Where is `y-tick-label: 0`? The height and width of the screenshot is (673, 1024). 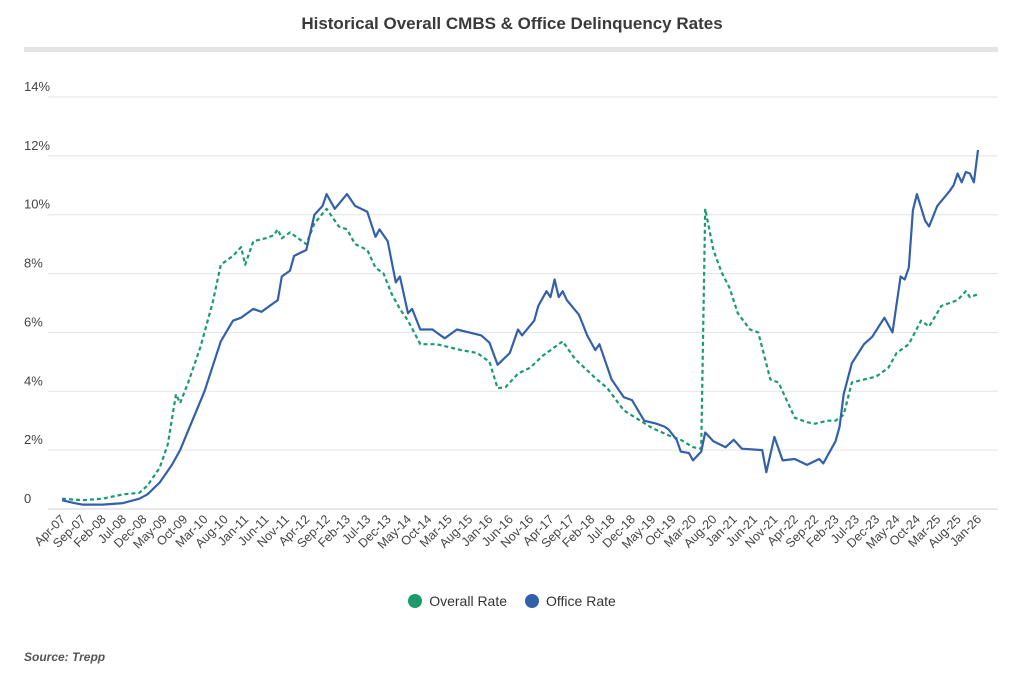
y-tick-label: 0 is located at coordinates (27, 498).